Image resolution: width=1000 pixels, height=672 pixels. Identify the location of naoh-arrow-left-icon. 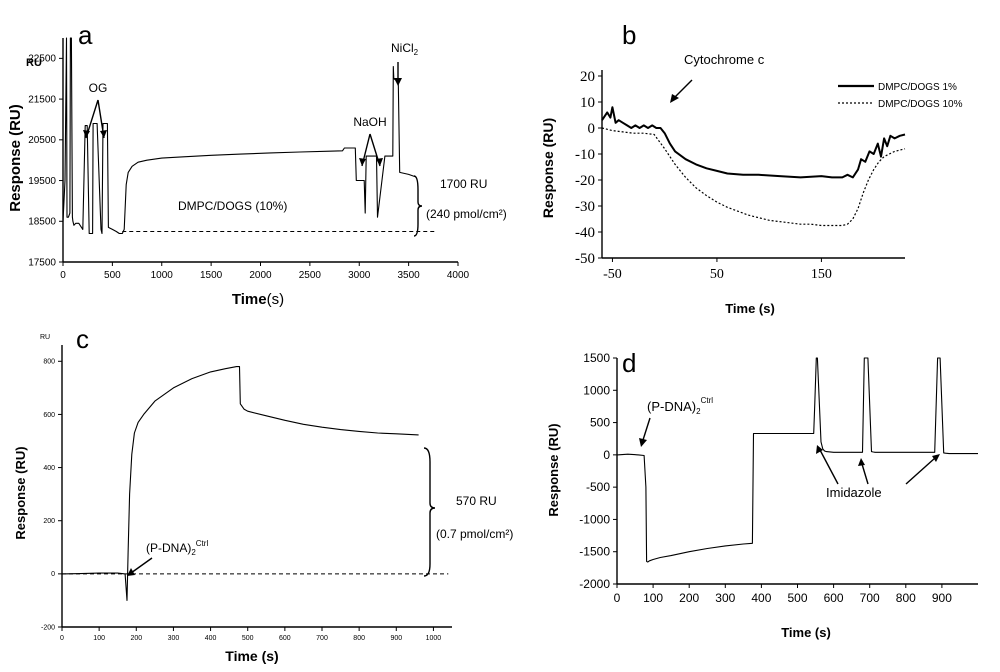
(362, 162).